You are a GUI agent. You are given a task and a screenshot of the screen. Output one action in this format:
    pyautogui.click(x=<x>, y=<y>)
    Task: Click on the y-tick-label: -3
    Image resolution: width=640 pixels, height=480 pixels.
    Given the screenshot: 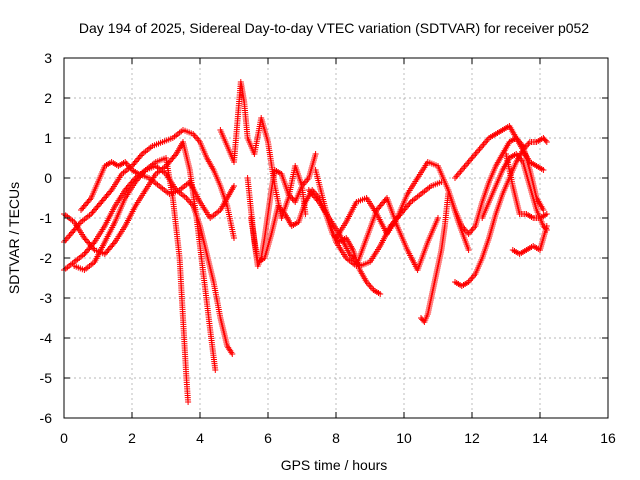 What is the action you would take?
    pyautogui.click(x=46, y=298)
    